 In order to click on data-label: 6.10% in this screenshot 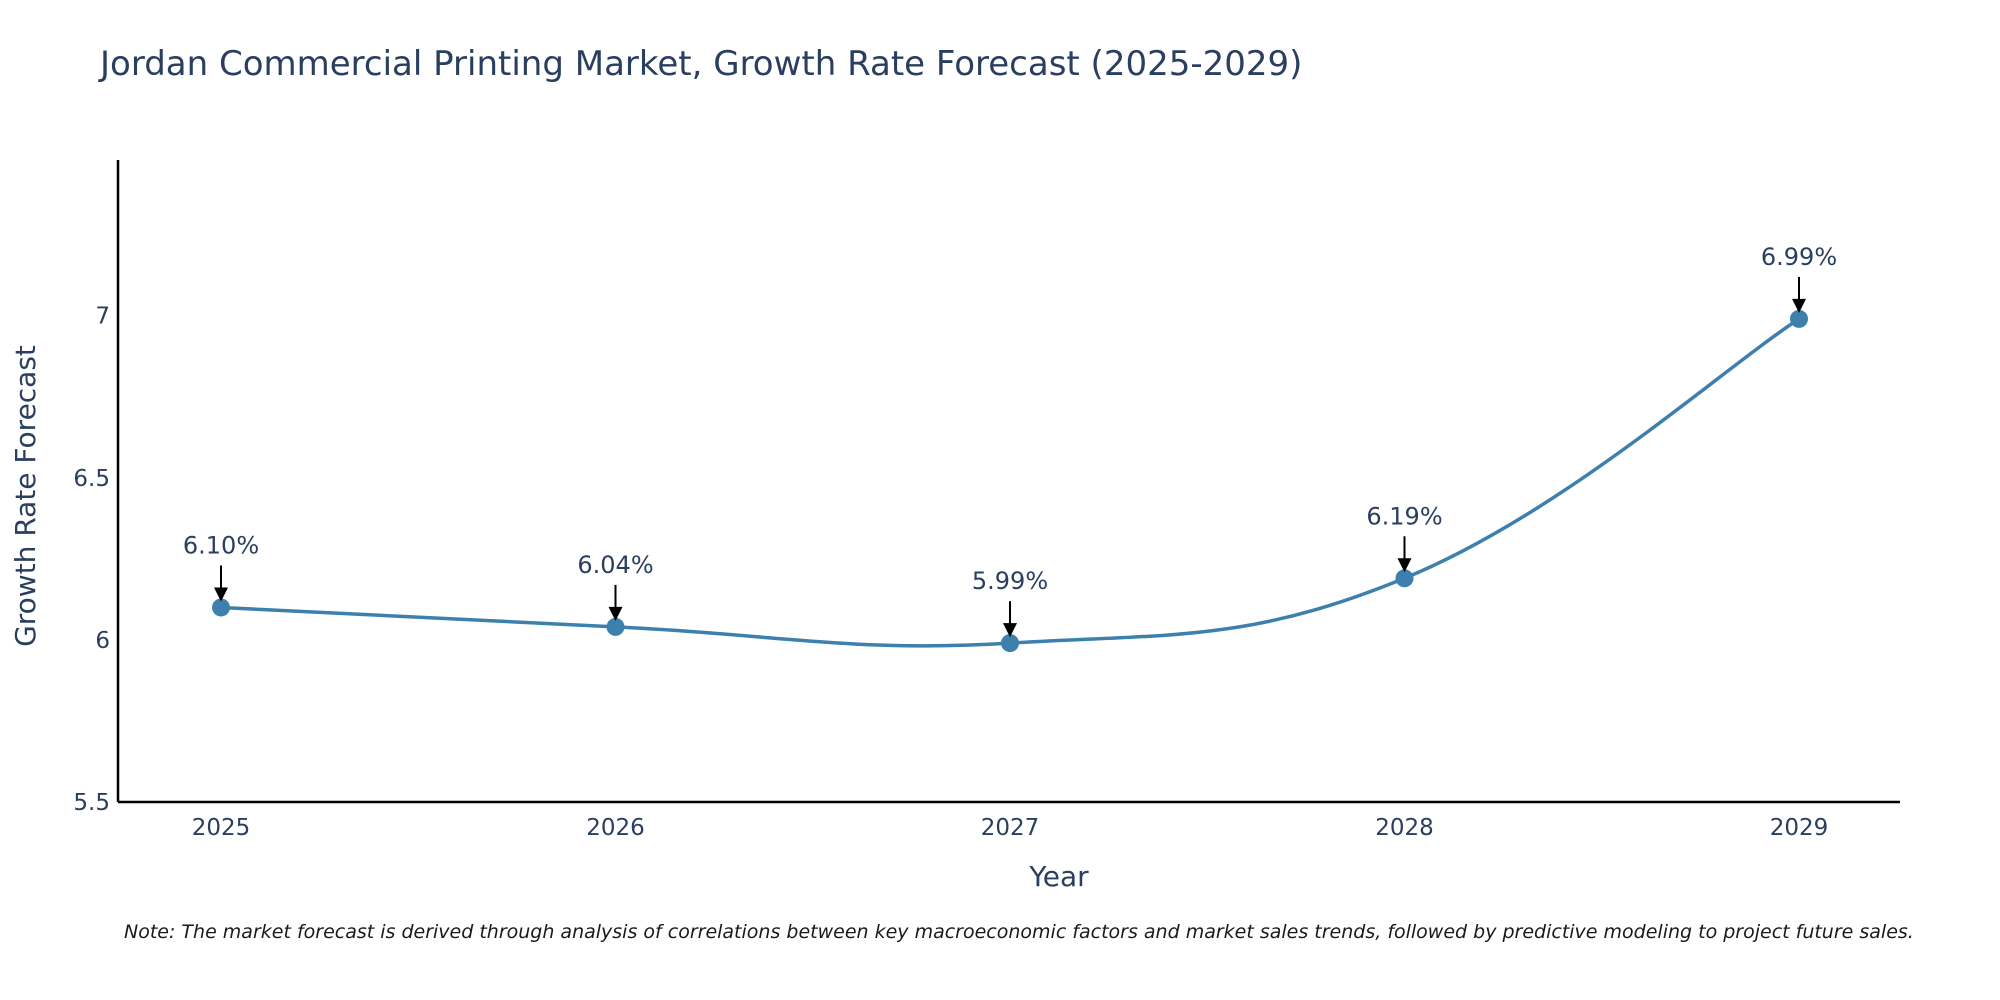, I will do `click(221, 545)`.